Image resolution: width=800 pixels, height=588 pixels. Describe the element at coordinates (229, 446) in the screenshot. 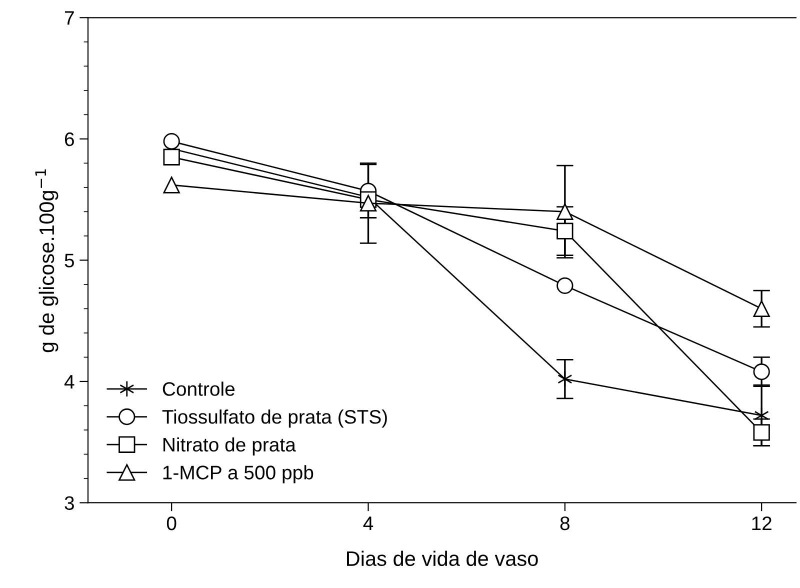

I see `legend-label: Nitrato de prata` at that location.